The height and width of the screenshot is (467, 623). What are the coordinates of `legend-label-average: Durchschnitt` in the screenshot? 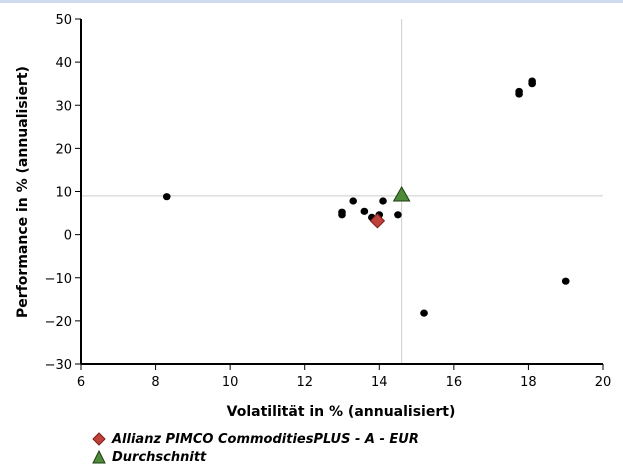 It's located at (159, 457).